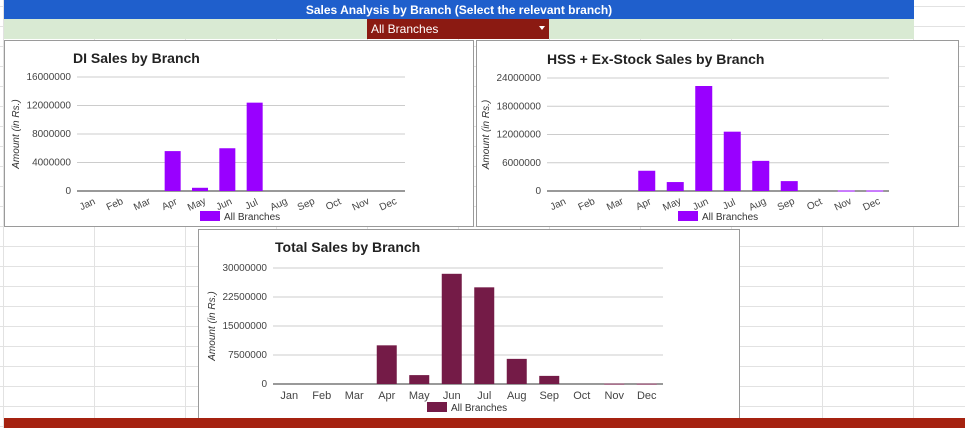 The width and height of the screenshot is (965, 428). What do you see at coordinates (519, 78) in the screenshot?
I see `y-tick-label: 24000000` at bounding box center [519, 78].